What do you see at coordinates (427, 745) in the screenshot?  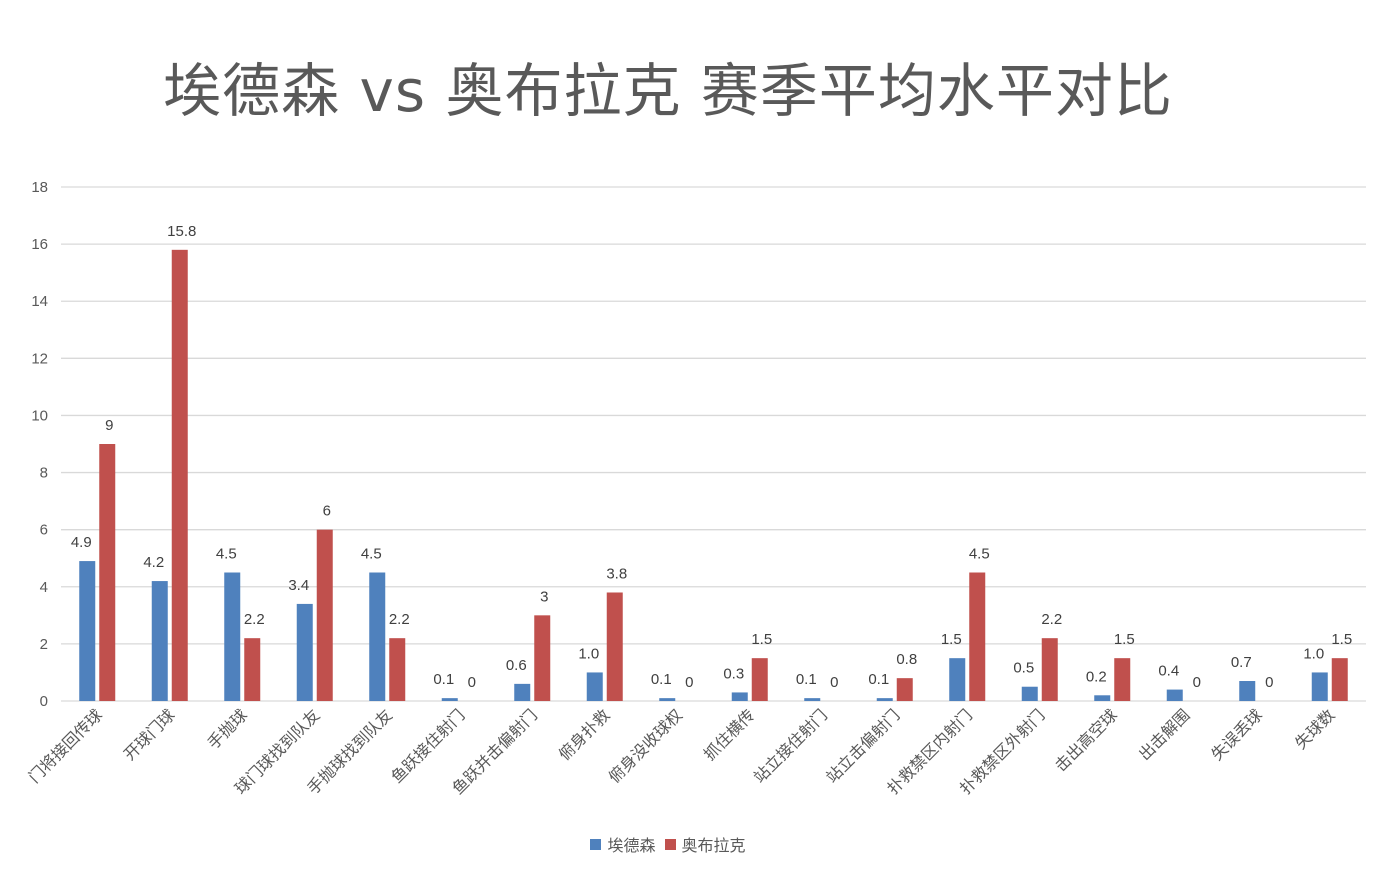 I see `x-category-label: 鱼跃接住射门` at bounding box center [427, 745].